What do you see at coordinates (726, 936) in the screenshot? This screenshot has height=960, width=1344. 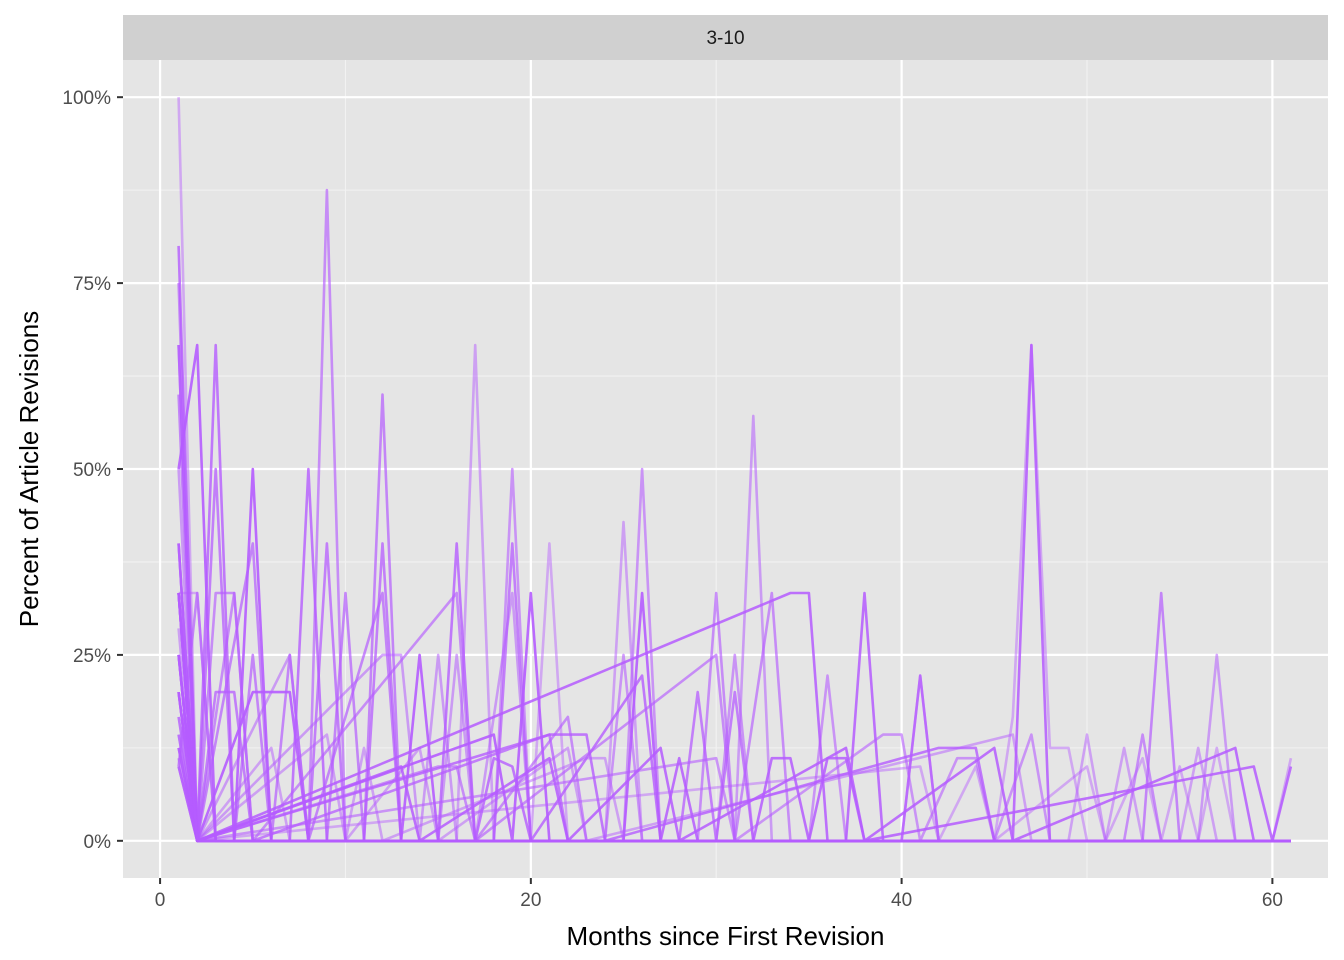 I see `x-axis-title: Months since First Revision` at bounding box center [726, 936].